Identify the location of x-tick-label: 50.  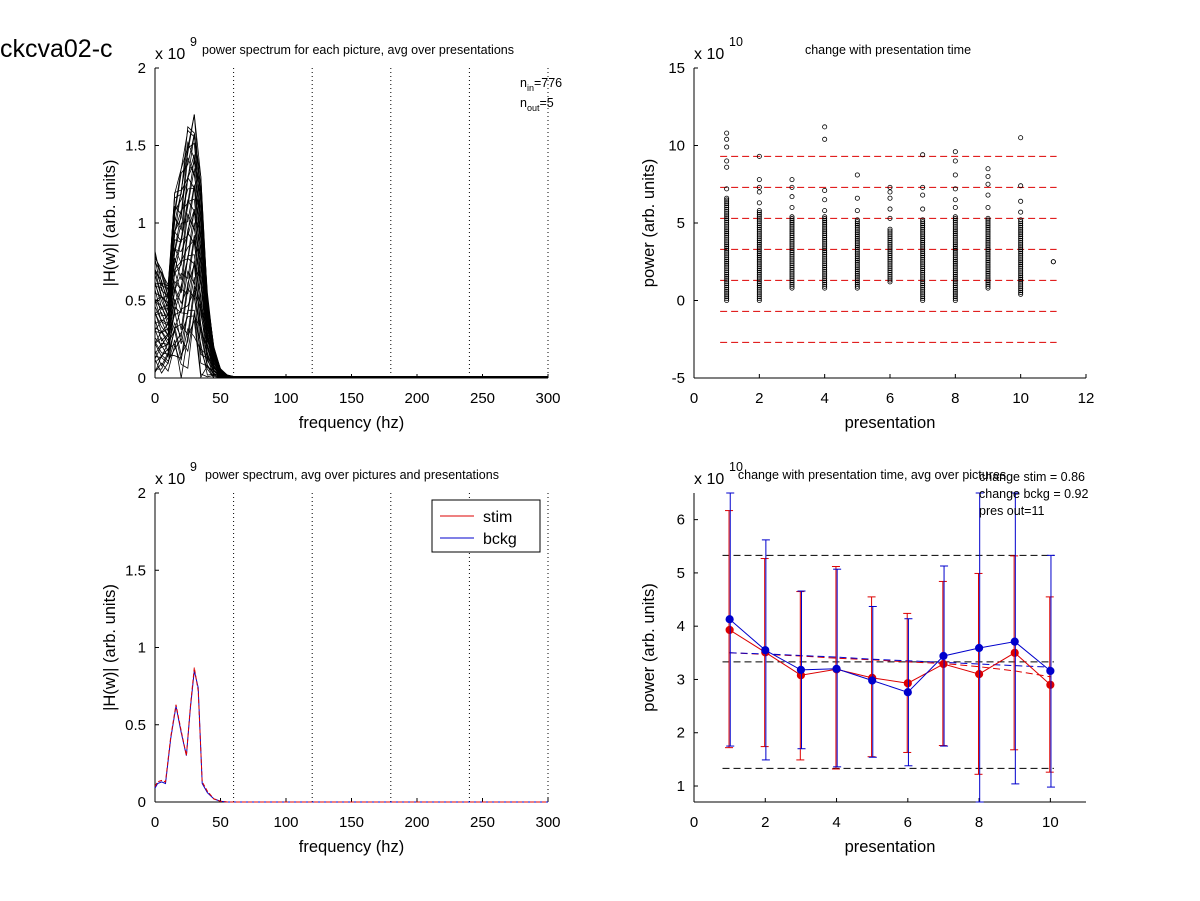
(220, 398).